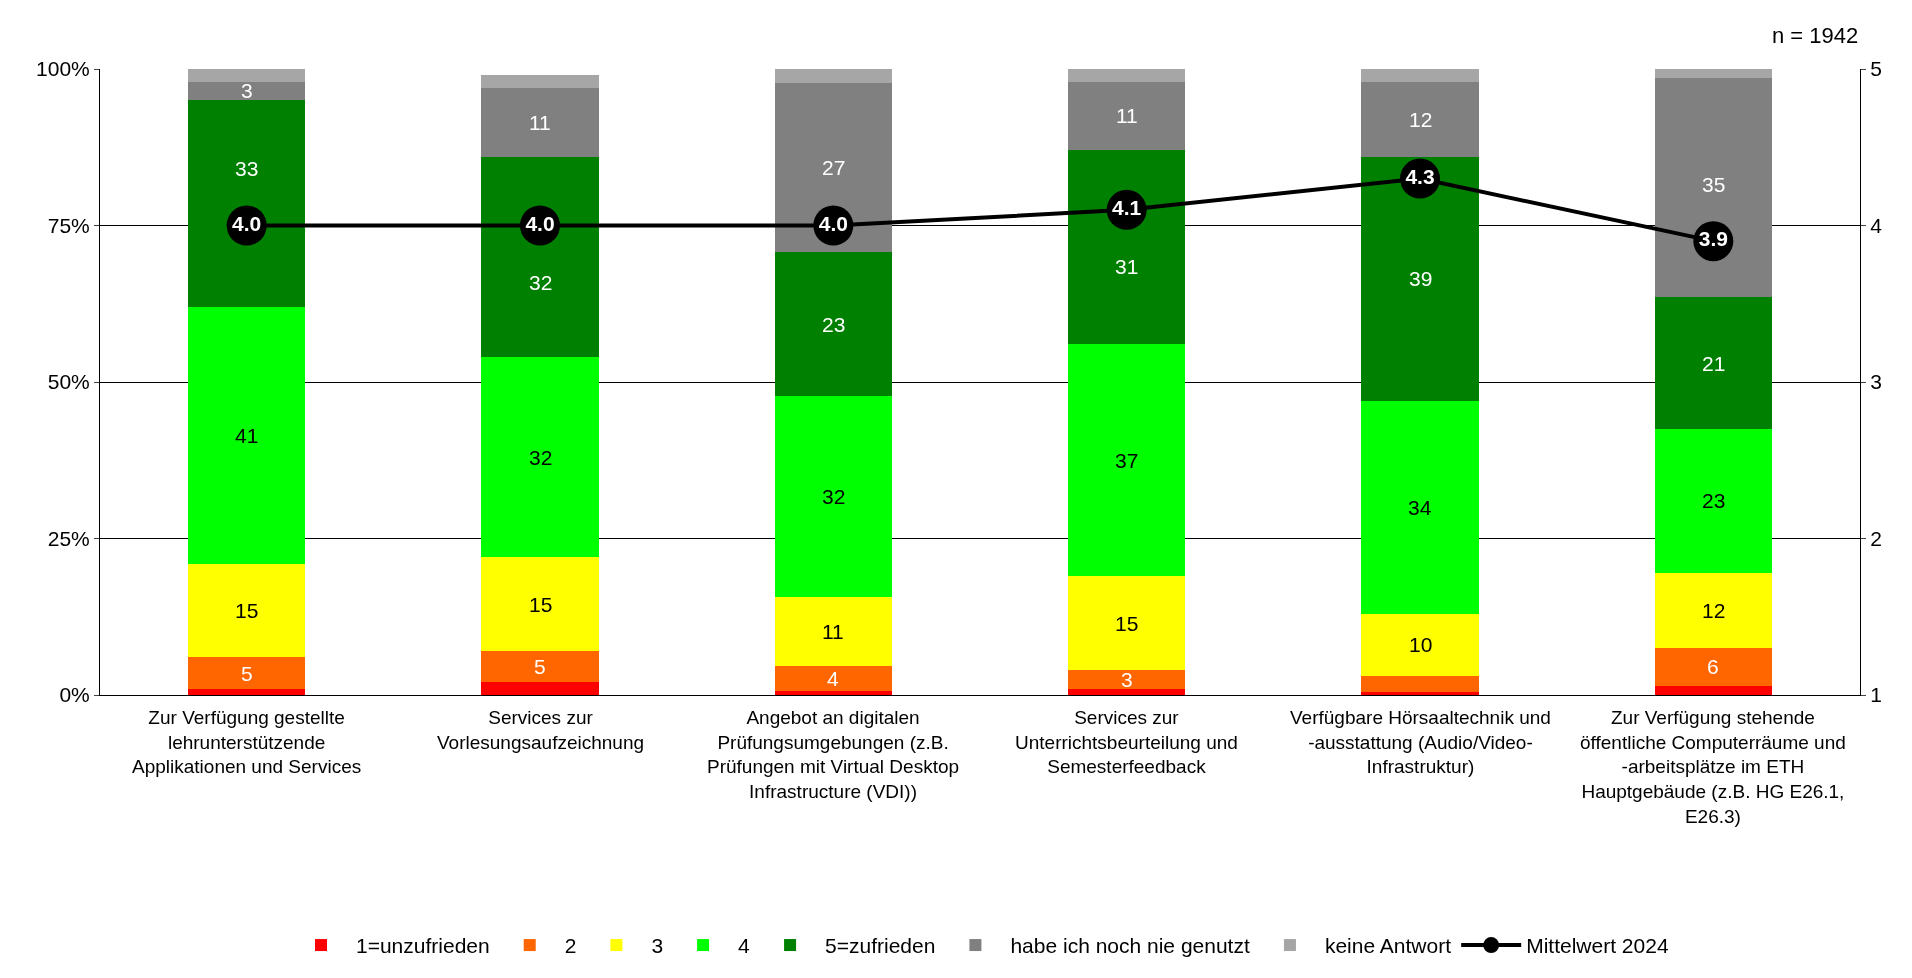 This screenshot has width=1912, height=978. What do you see at coordinates (247, 168) in the screenshot?
I see `data-label: 33` at bounding box center [247, 168].